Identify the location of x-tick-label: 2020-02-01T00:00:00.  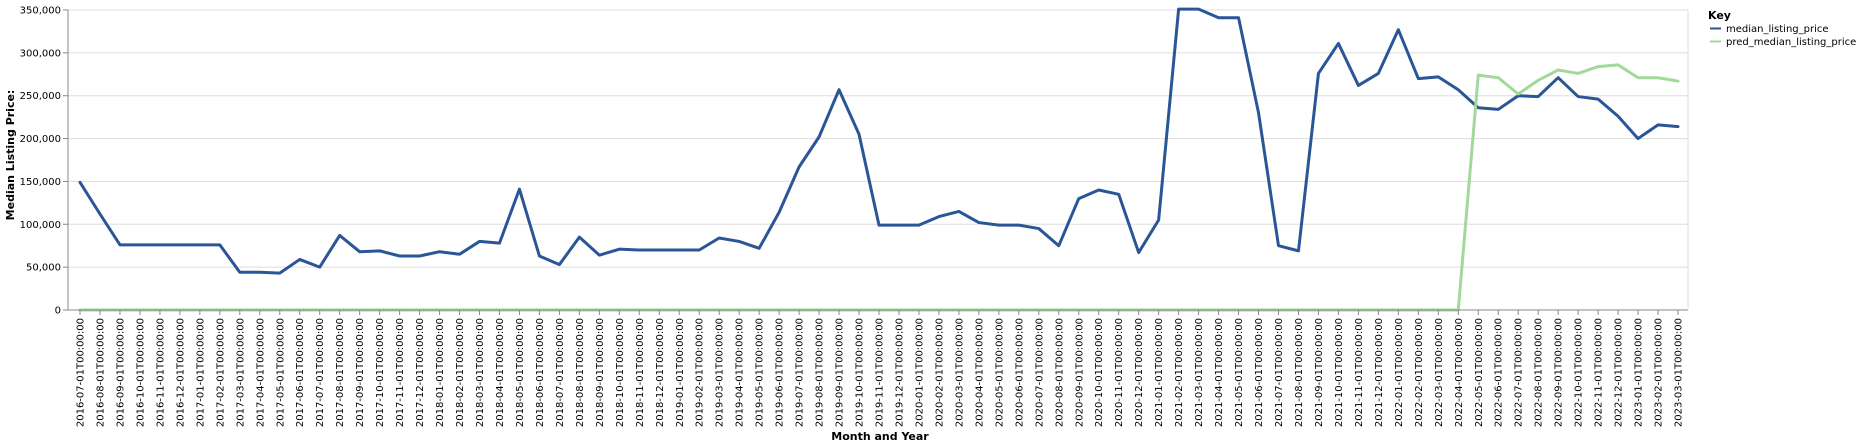
(939, 372).